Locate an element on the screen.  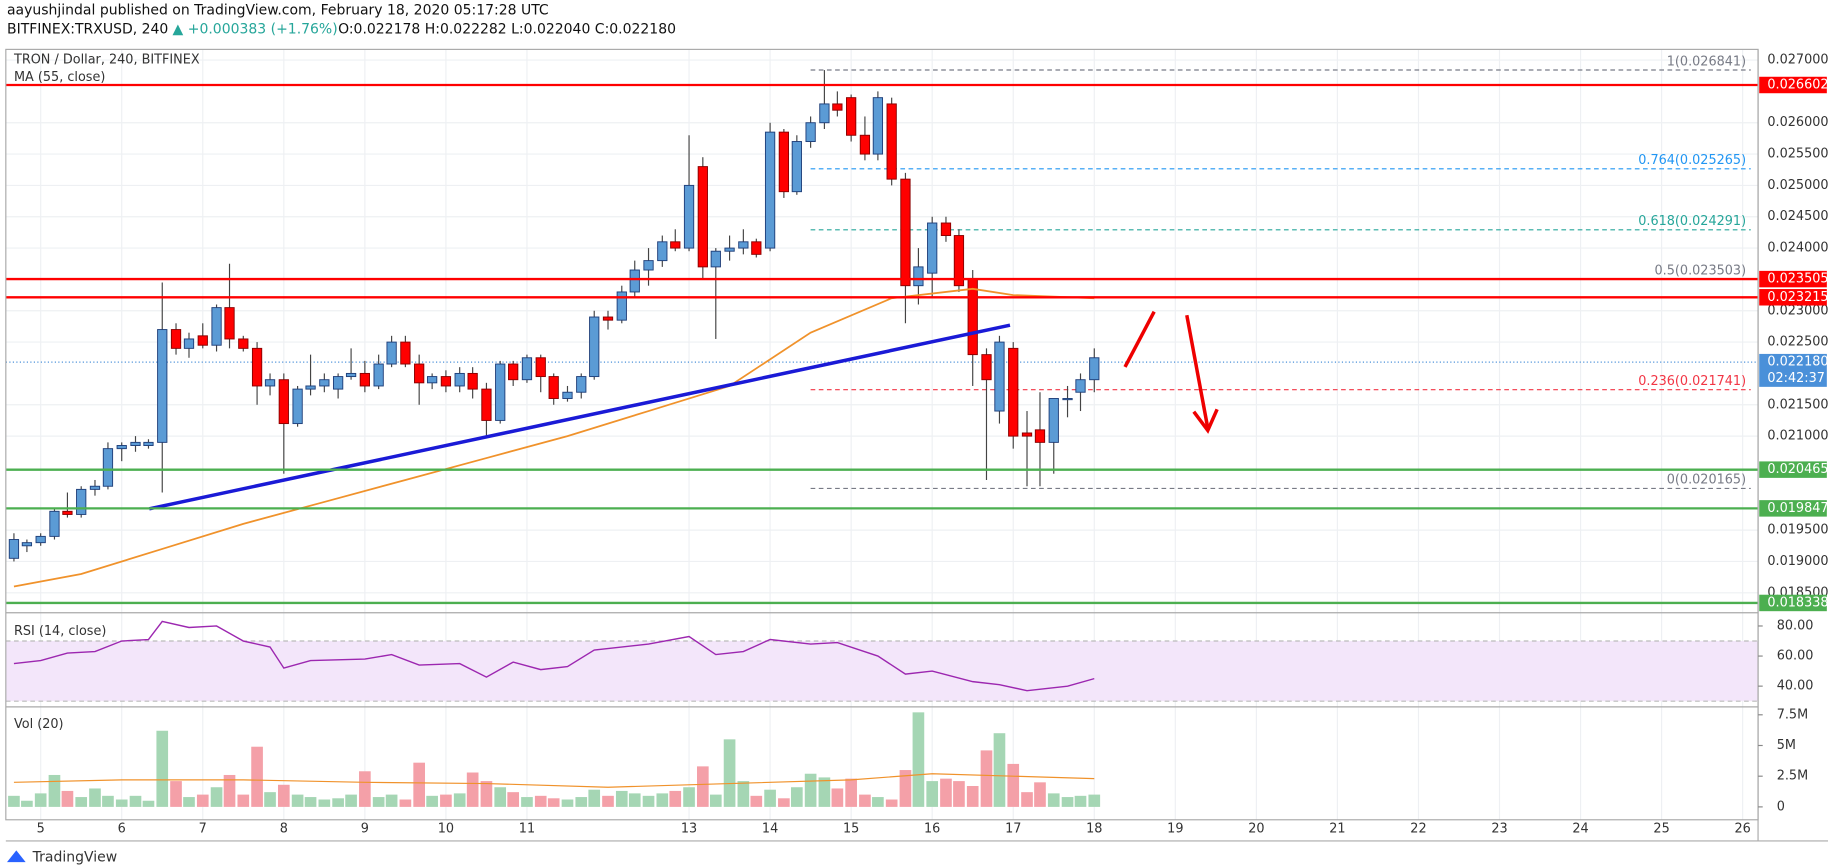
level-label: 0.023215 is located at coordinates (1797, 297).